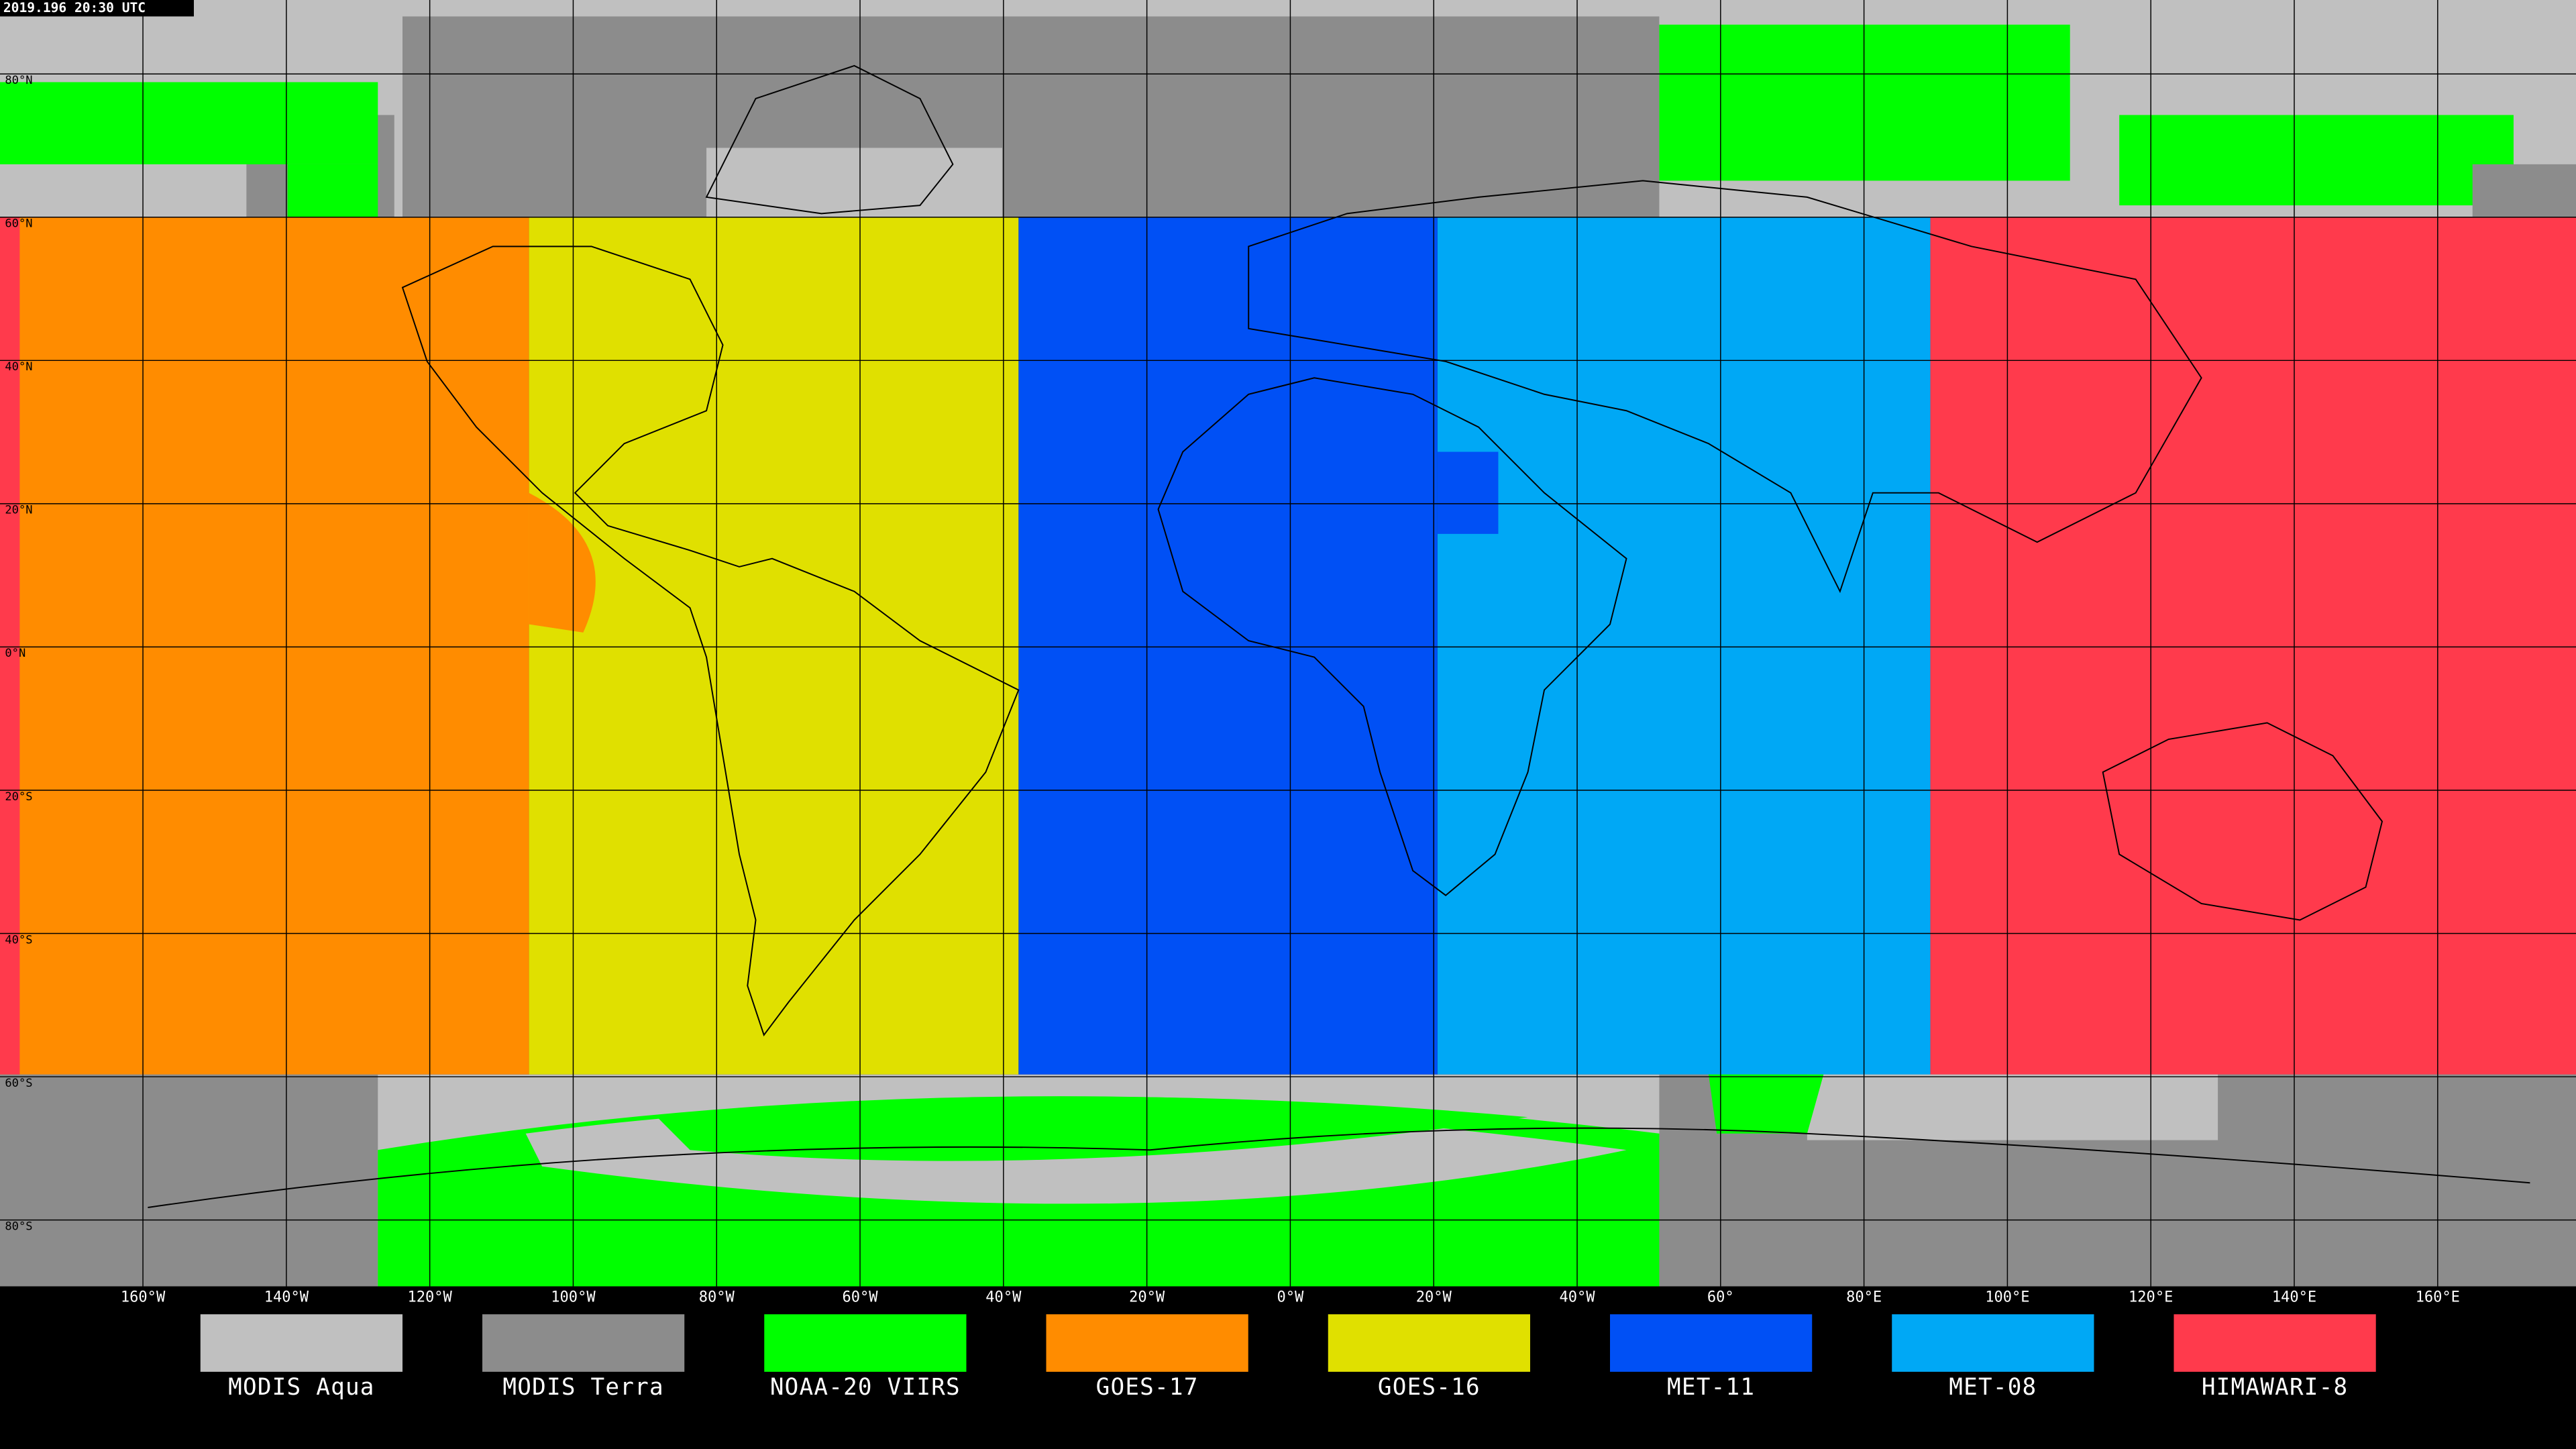 Image resolution: width=2576 pixels, height=1449 pixels. I want to click on longitude-label: 100°E, so click(2007, 1297).